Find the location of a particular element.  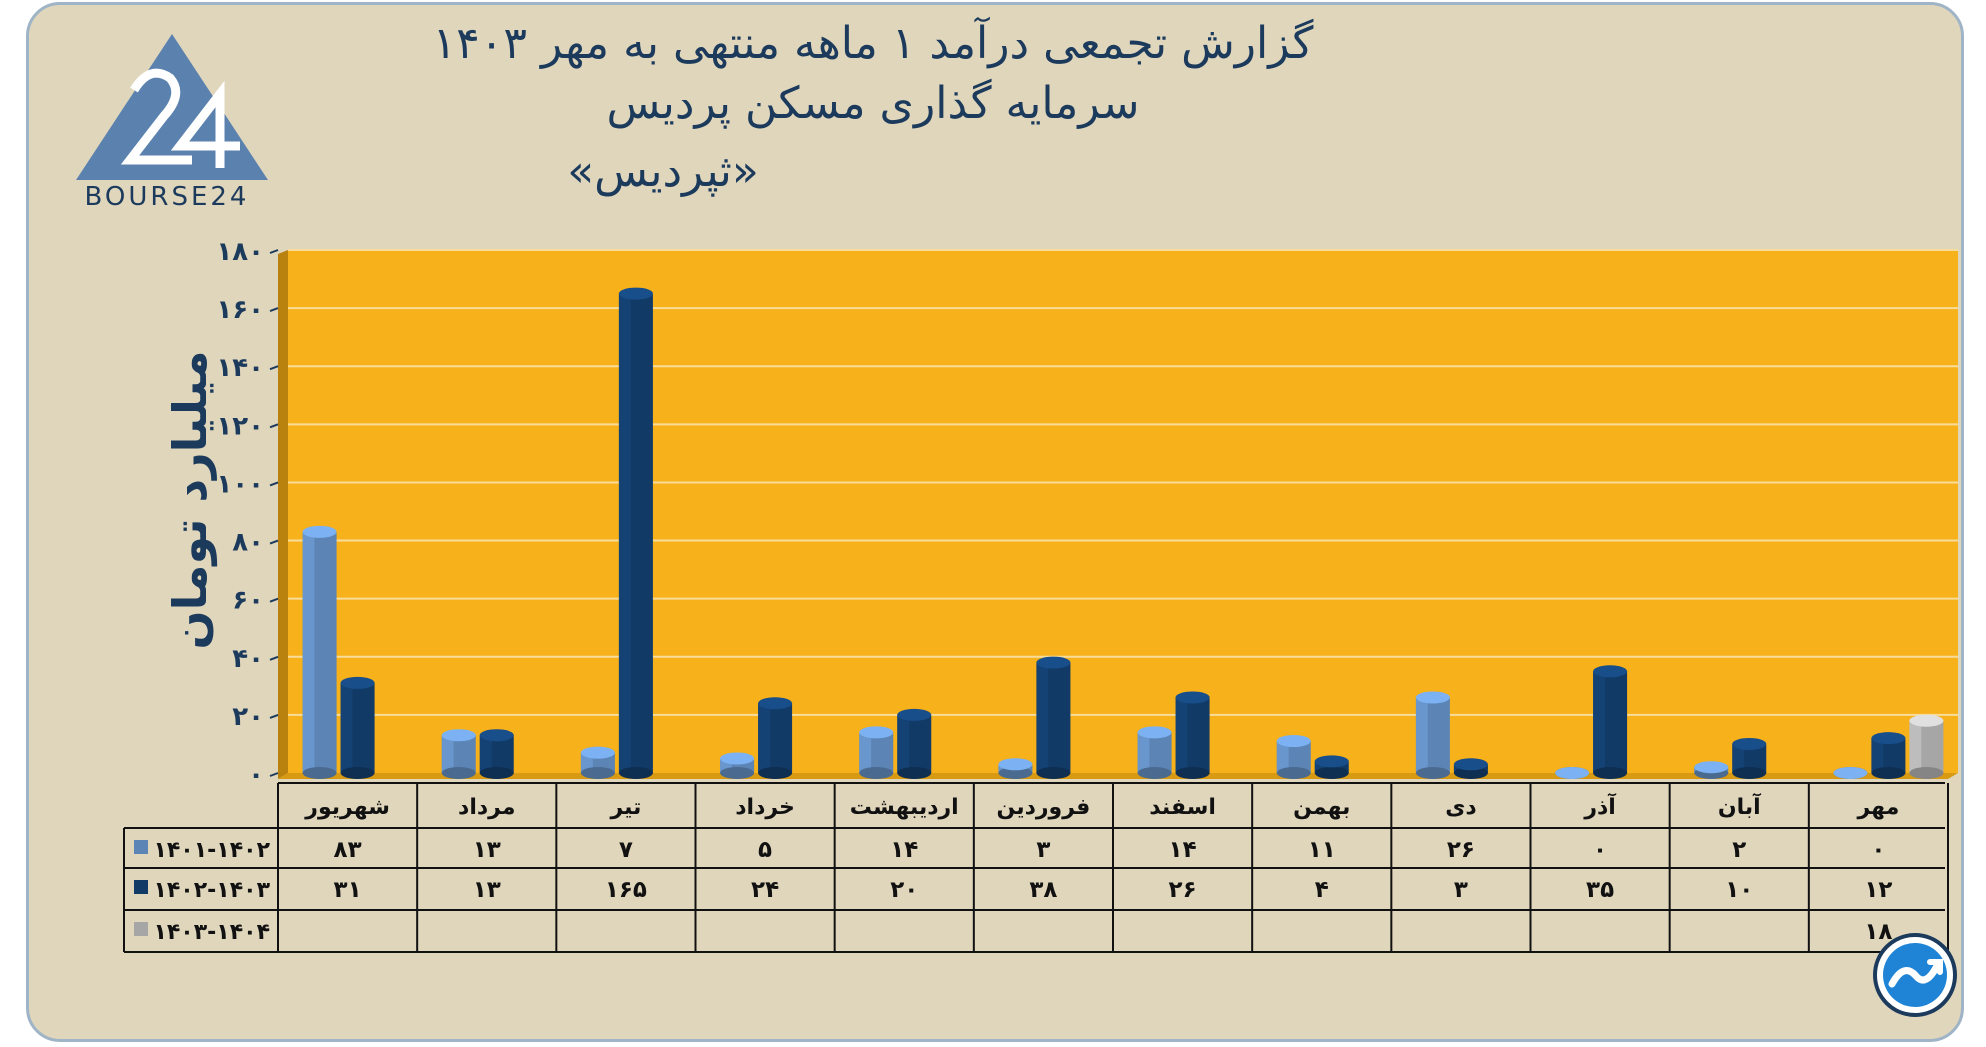

table-category-label: شهریور is located at coordinates (347, 807).